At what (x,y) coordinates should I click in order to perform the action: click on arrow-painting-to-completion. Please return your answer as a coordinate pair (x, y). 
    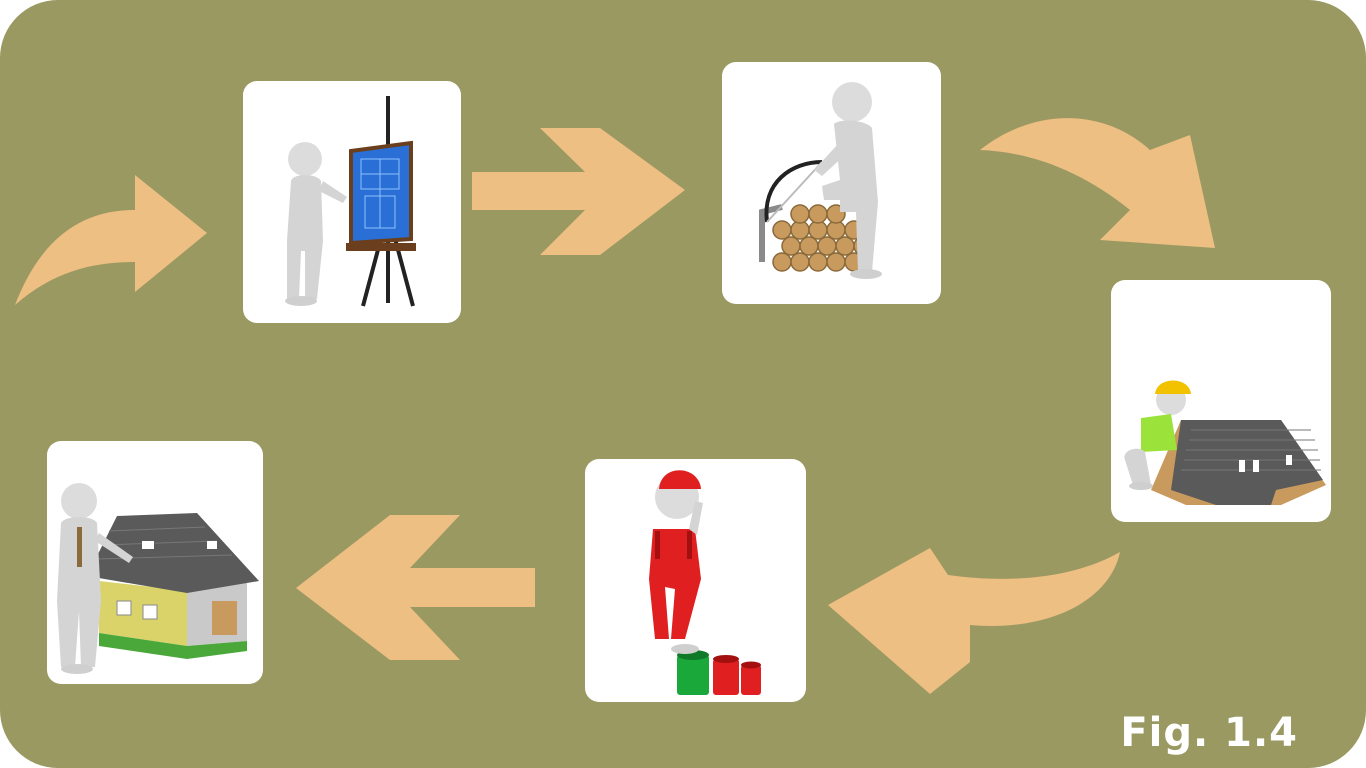
    Looking at the image, I should click on (415, 587).